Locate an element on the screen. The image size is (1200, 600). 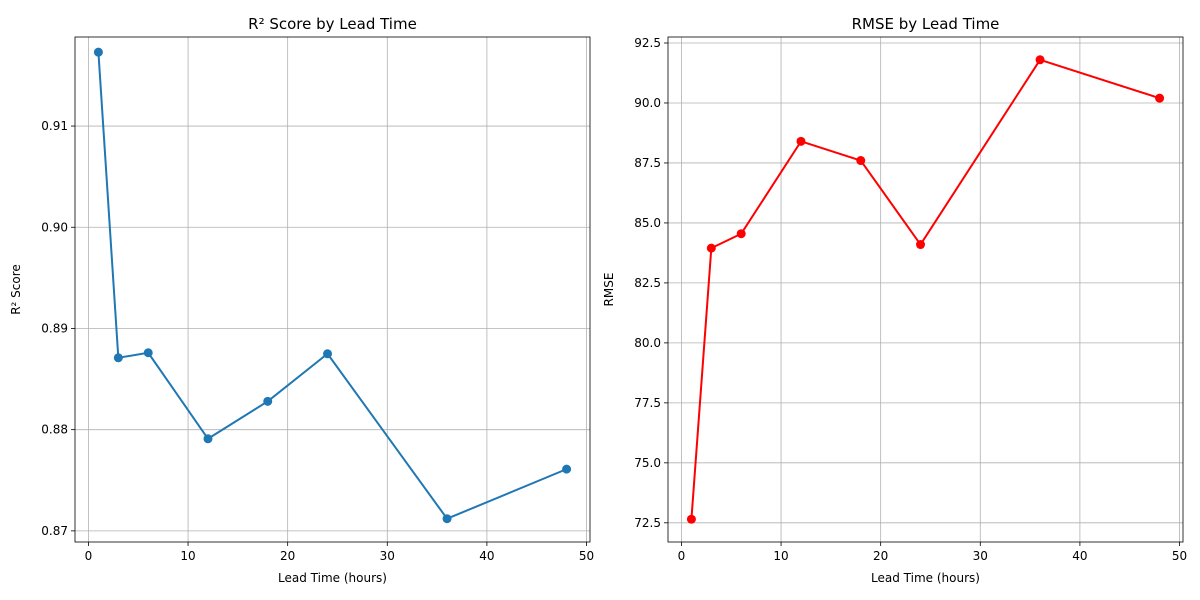
y-tick-label: 0.89 is located at coordinates (54, 328).